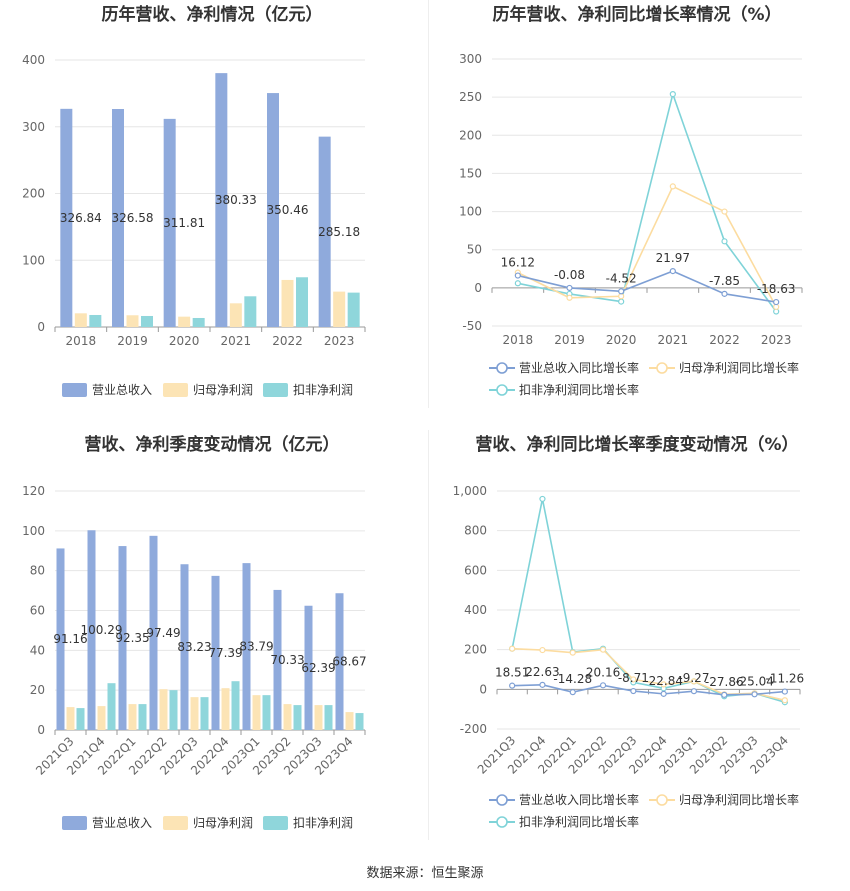 The height and width of the screenshot is (891, 850). I want to click on y-tick-label: 100, so click(33, 531).